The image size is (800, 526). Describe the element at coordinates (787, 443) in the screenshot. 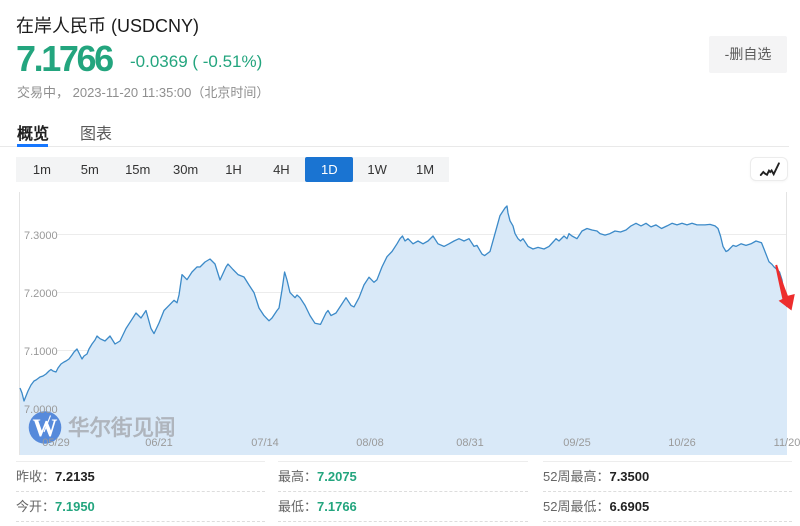

I see `svg-text: 11/20` at that location.